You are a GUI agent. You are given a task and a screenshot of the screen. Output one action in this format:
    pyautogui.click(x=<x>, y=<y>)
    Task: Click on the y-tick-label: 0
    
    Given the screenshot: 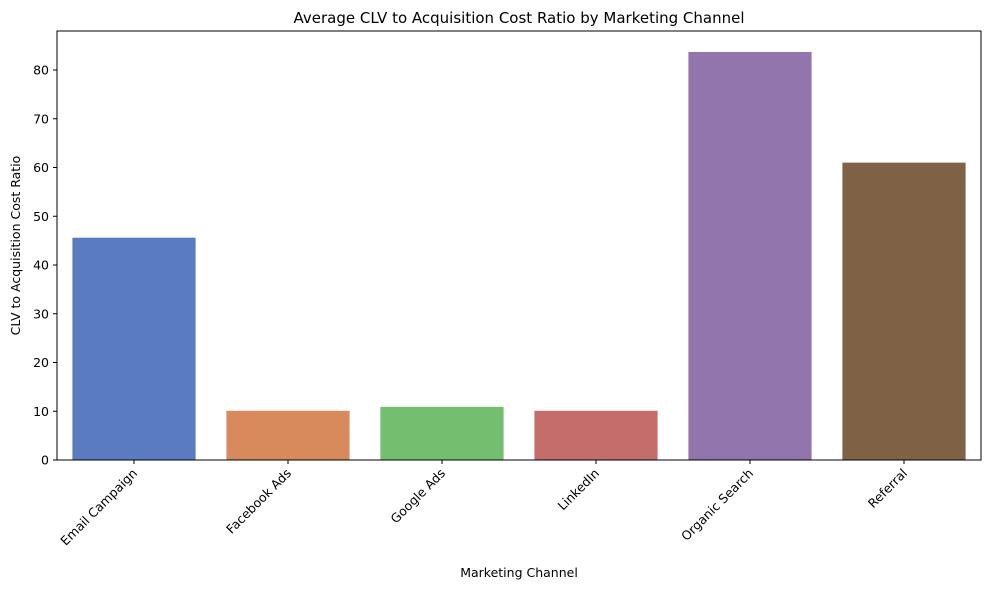 What is the action you would take?
    pyautogui.click(x=45, y=460)
    